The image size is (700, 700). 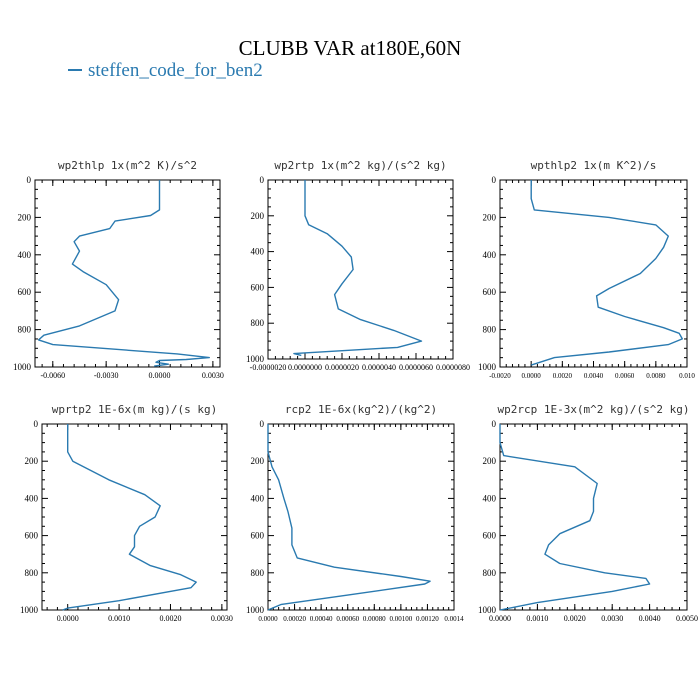 I want to click on x-tick-label: 0.0080, so click(x=656, y=376).